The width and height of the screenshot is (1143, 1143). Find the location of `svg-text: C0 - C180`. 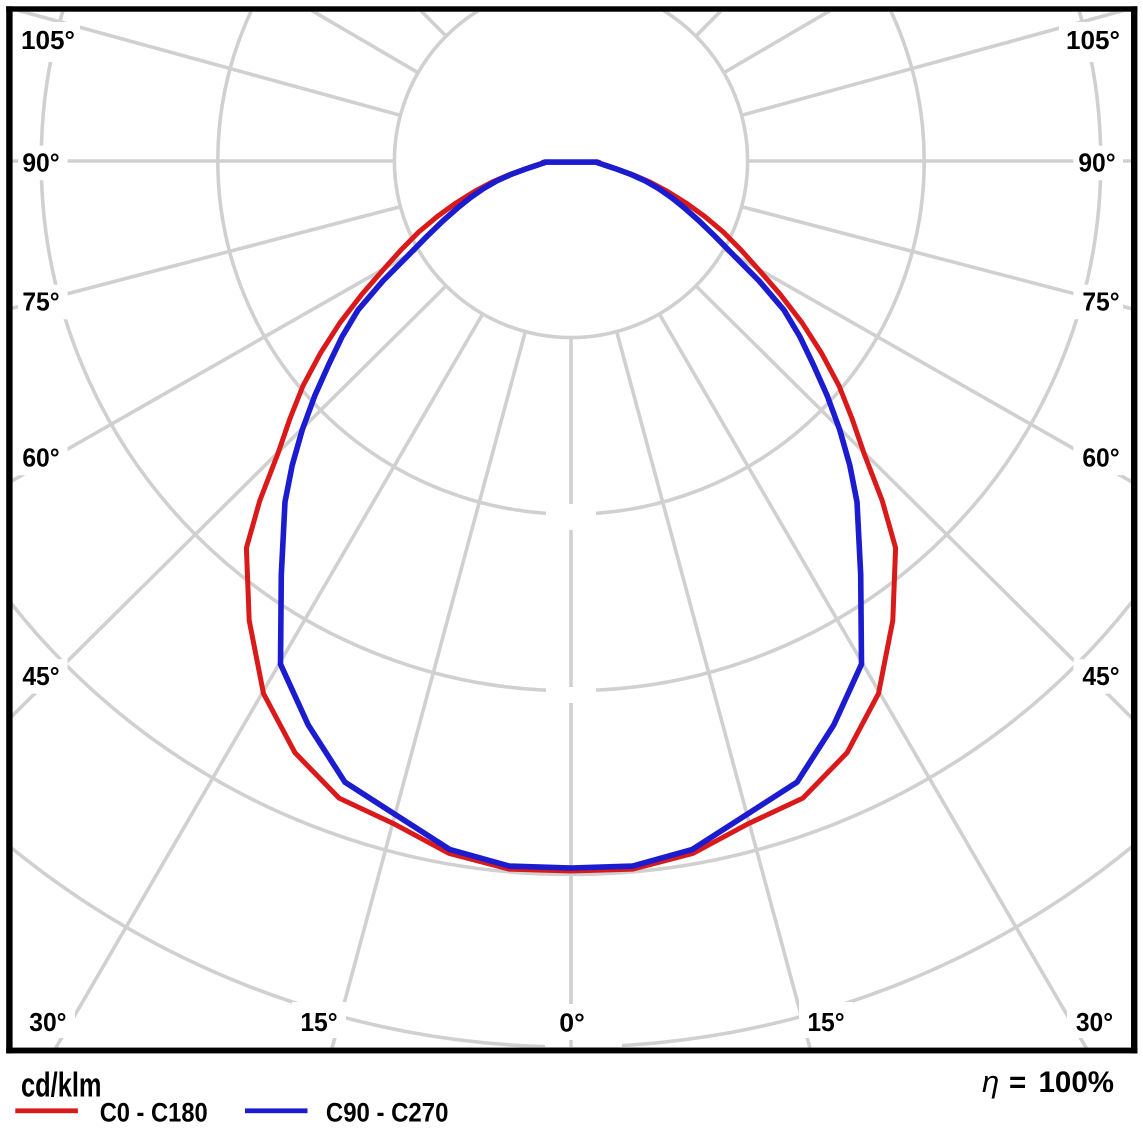

svg-text: C0 - C180 is located at coordinates (154, 1113).